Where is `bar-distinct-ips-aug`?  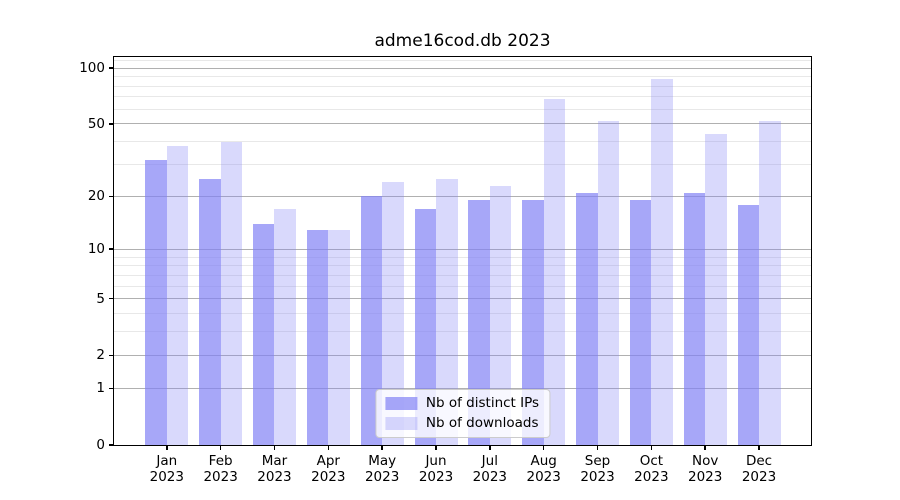 bar-distinct-ips-aug is located at coordinates (533, 322).